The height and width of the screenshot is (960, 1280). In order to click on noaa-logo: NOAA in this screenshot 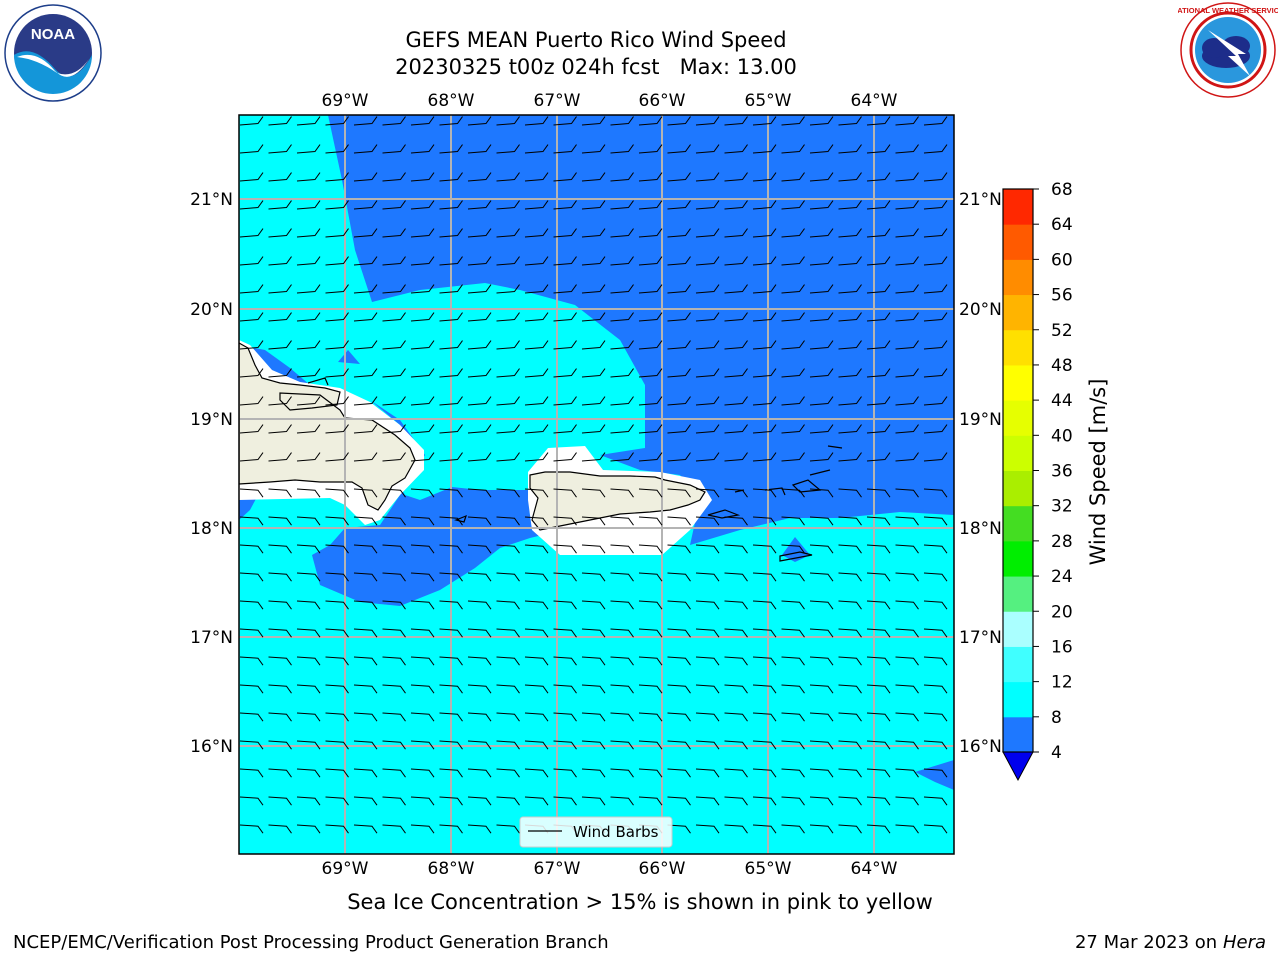, I will do `click(53, 53)`.